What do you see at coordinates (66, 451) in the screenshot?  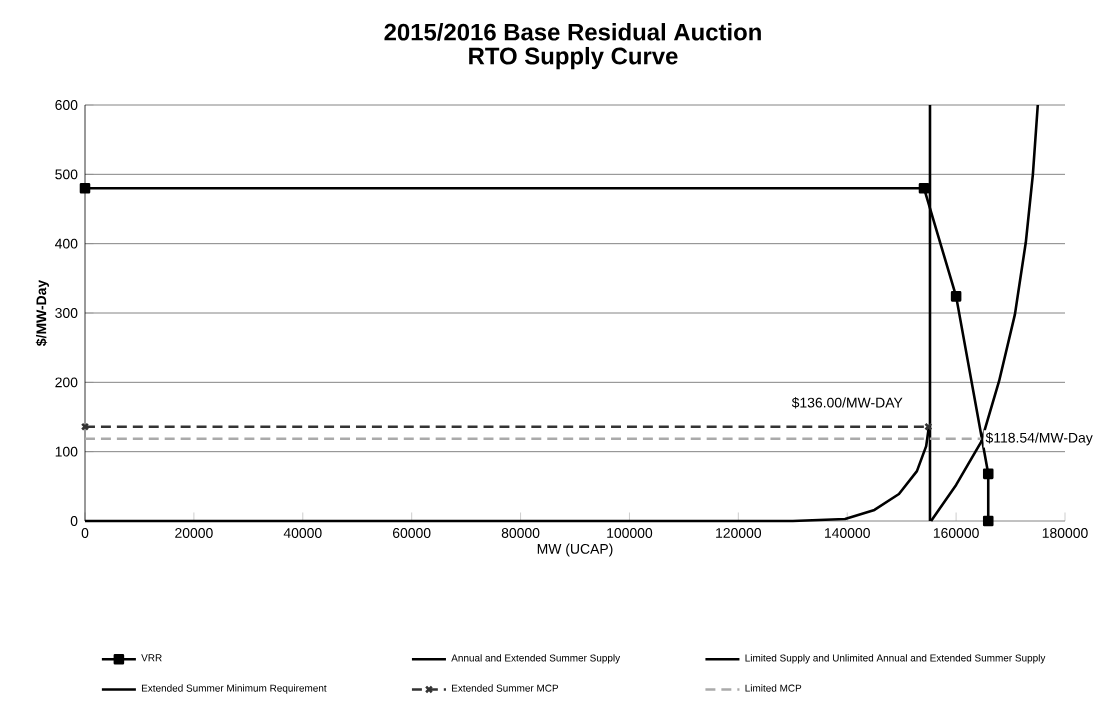 I see `y-tick-label: 100` at bounding box center [66, 451].